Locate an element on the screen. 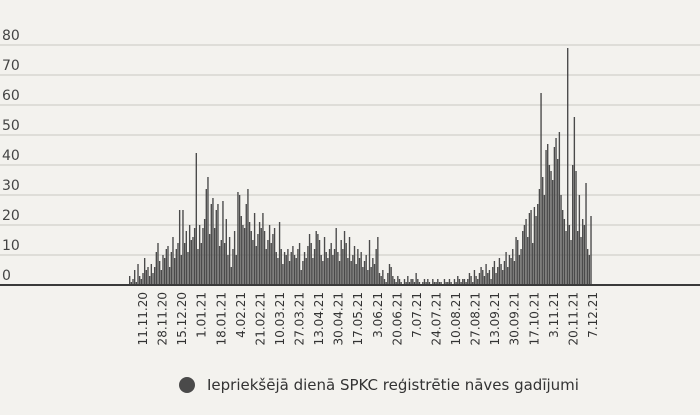  x-tick-label: 18.01.21 is located at coordinates (221, 318).